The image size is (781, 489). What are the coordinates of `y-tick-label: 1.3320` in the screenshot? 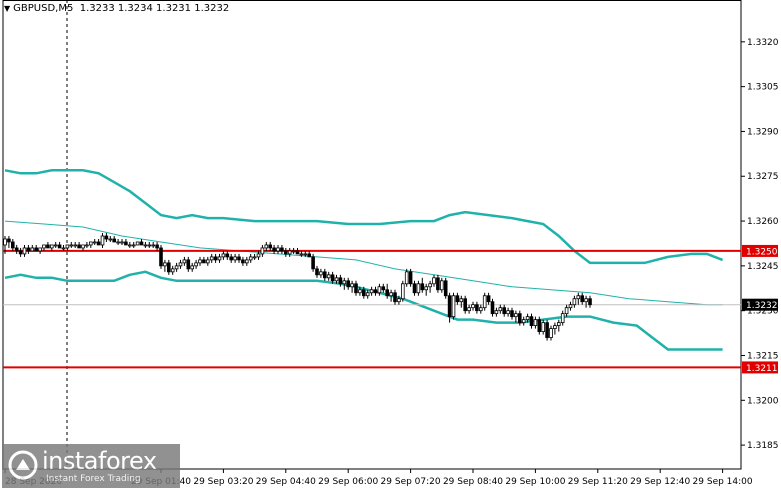 It's located at (763, 43).